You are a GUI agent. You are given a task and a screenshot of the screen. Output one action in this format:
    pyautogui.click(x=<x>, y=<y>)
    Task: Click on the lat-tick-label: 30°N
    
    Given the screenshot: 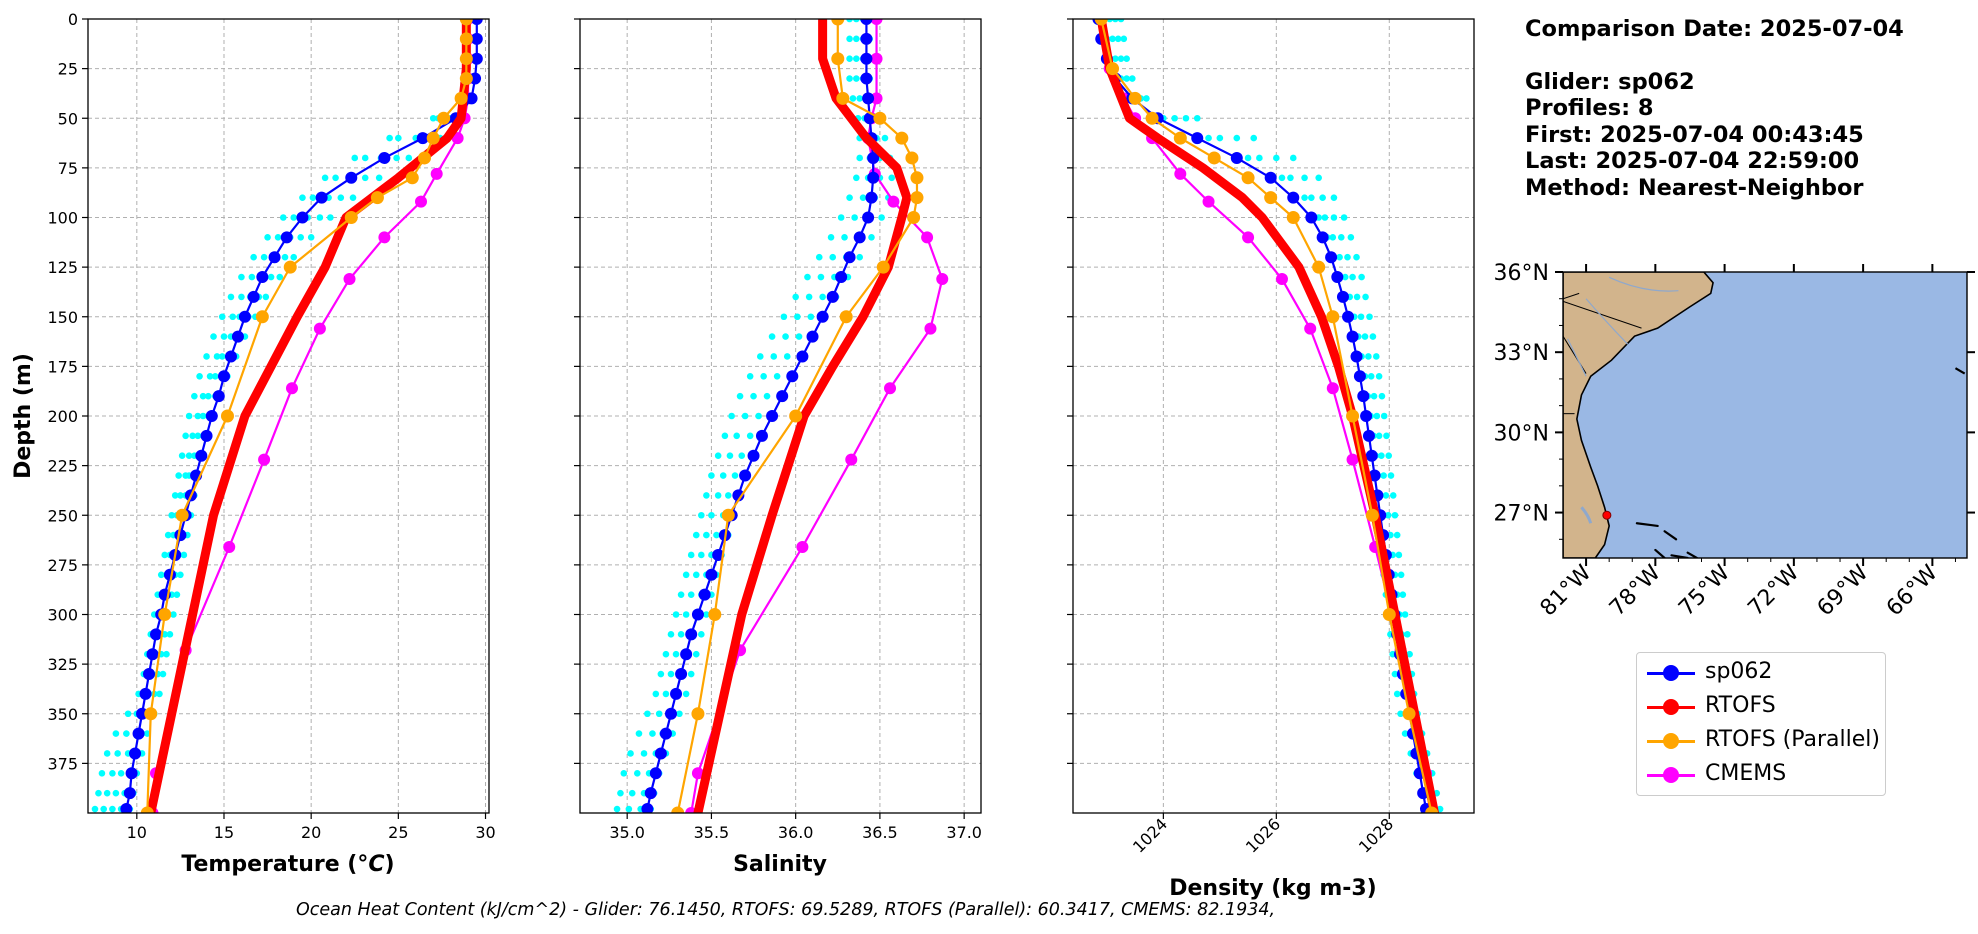 What is the action you would take?
    pyautogui.click(x=1521, y=433)
    